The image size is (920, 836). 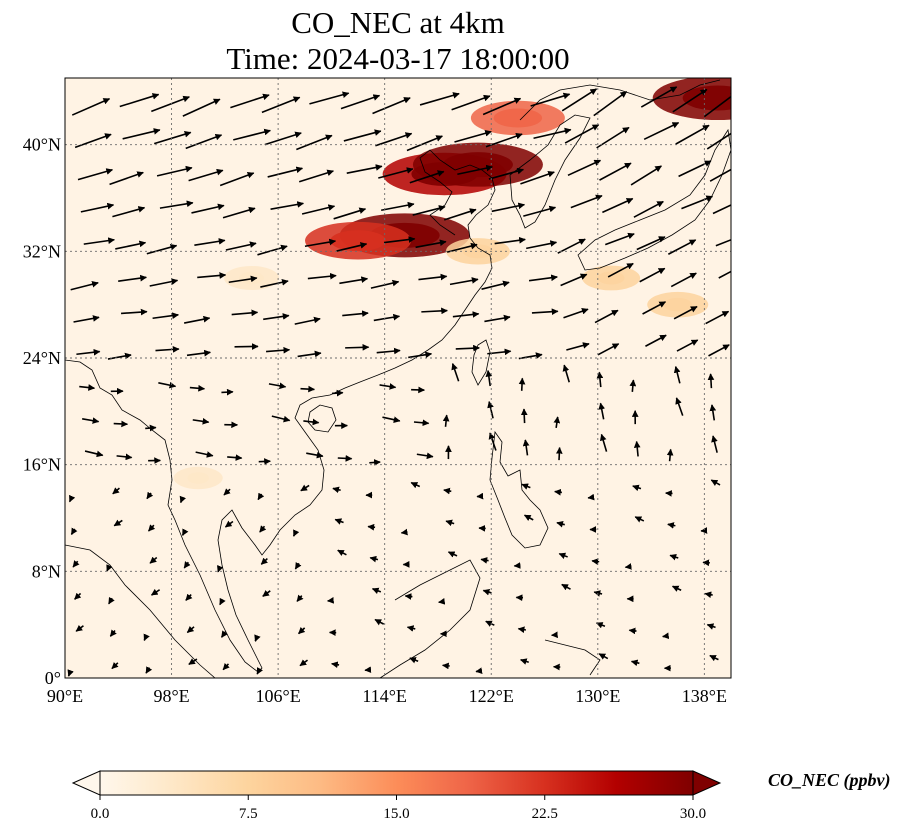 I want to click on lat-tick-label: 8°N, so click(x=46, y=571).